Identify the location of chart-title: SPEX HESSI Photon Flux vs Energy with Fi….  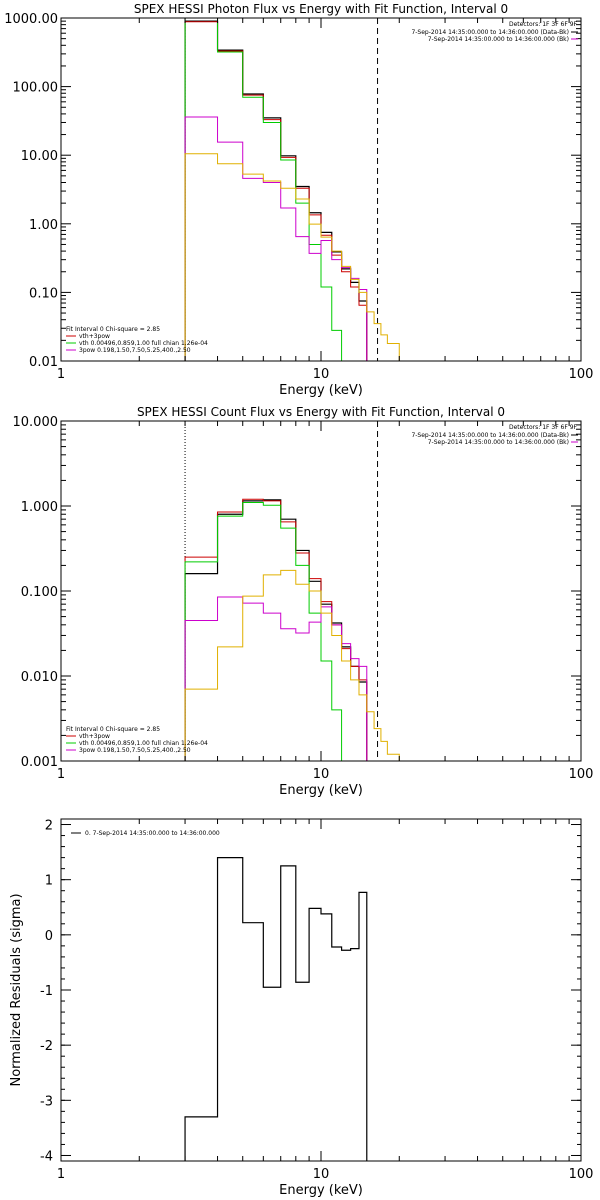
(321, 9).